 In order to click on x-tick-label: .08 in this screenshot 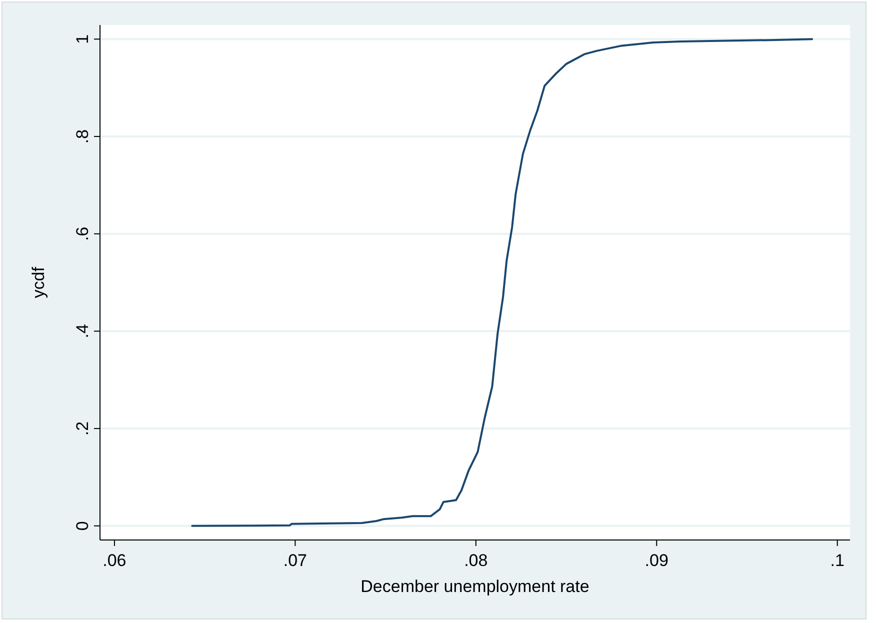, I will do `click(476, 560)`.